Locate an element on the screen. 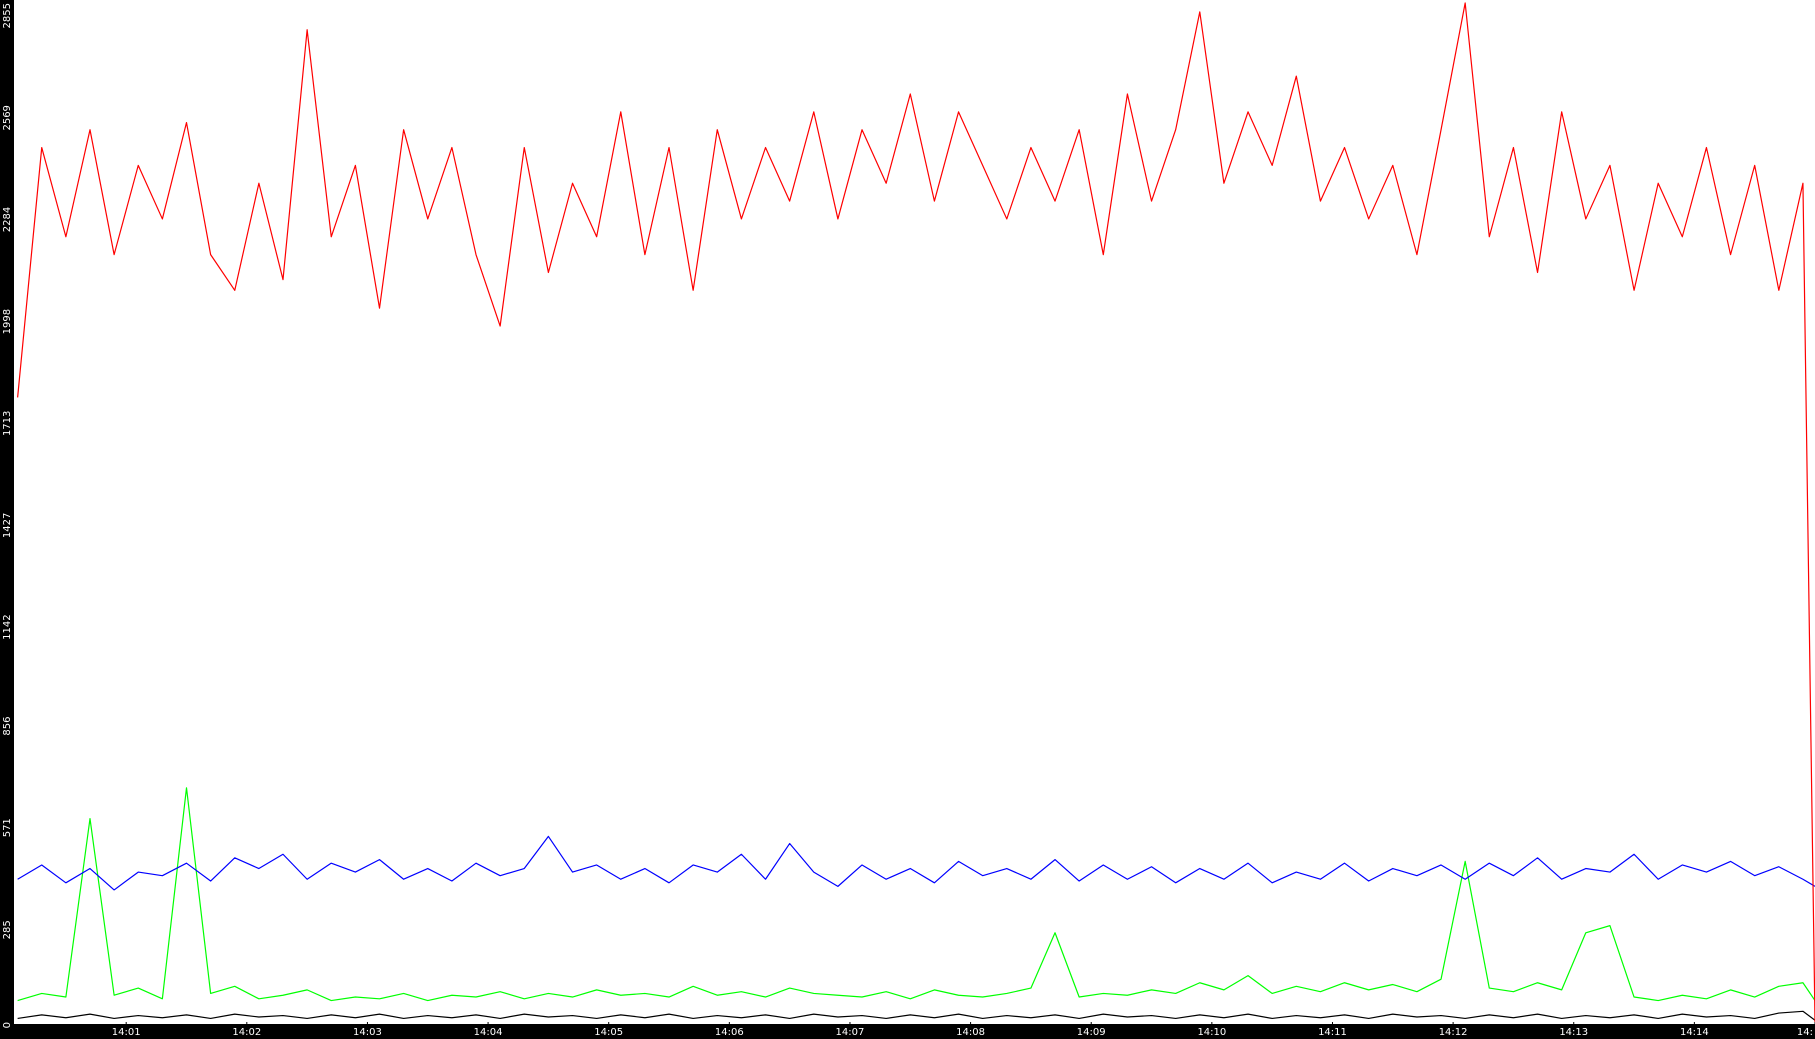 This screenshot has height=1039, width=1815. x-tick-label: 14:14 is located at coordinates (1694, 1032).